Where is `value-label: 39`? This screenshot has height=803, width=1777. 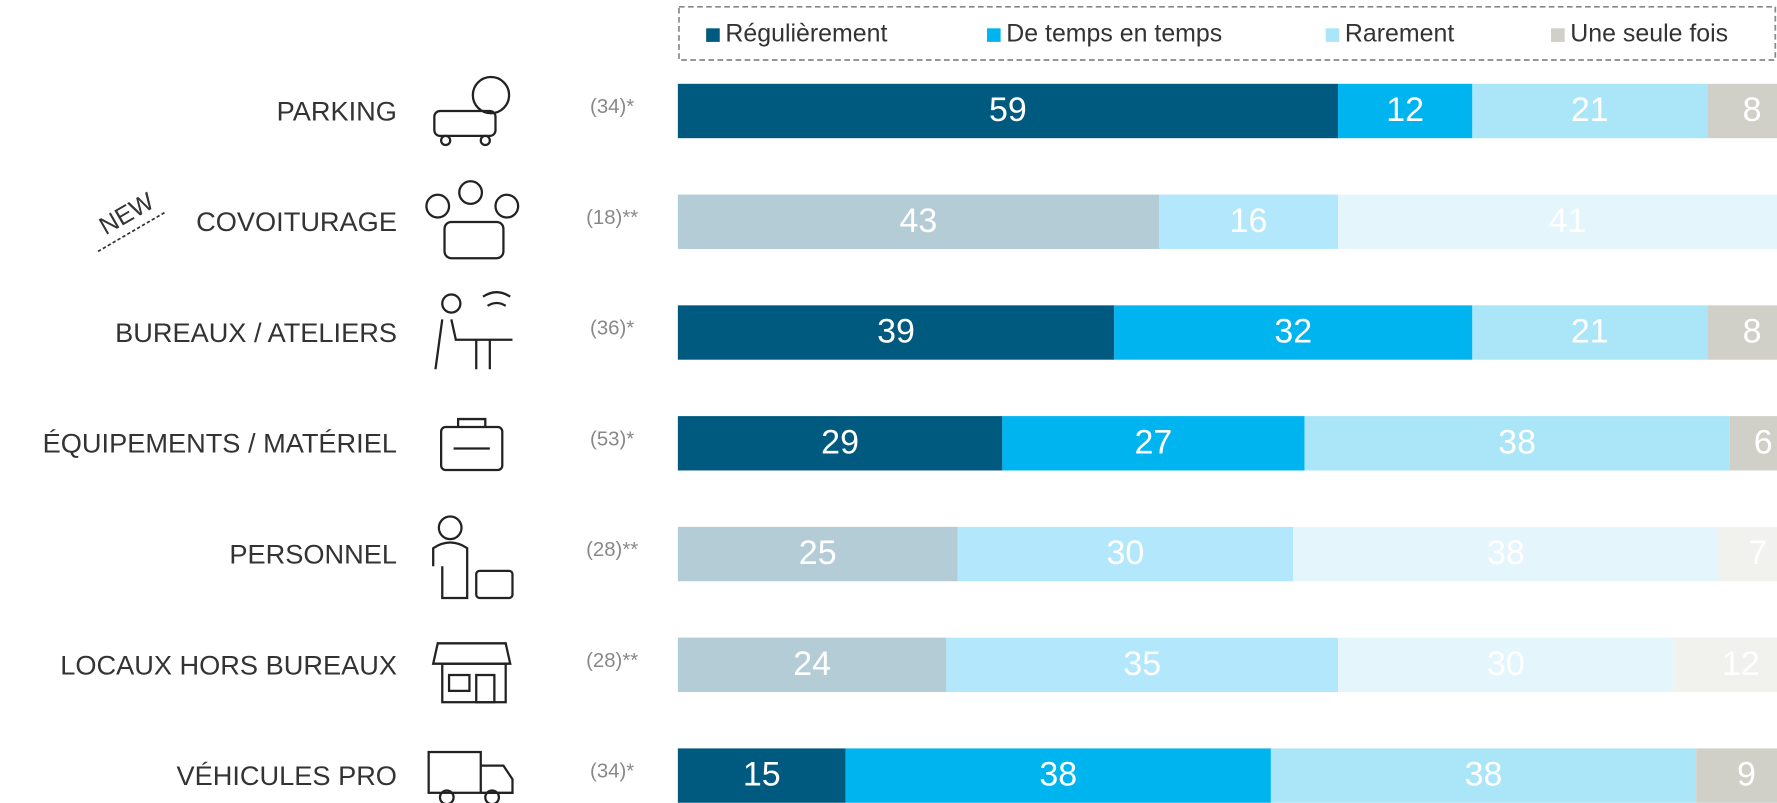
value-label: 39 is located at coordinates (896, 332).